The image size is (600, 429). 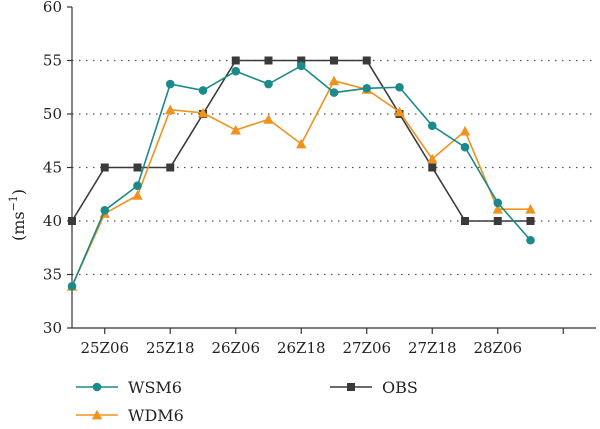 I want to click on legend-marker-wdm6, so click(x=97, y=414).